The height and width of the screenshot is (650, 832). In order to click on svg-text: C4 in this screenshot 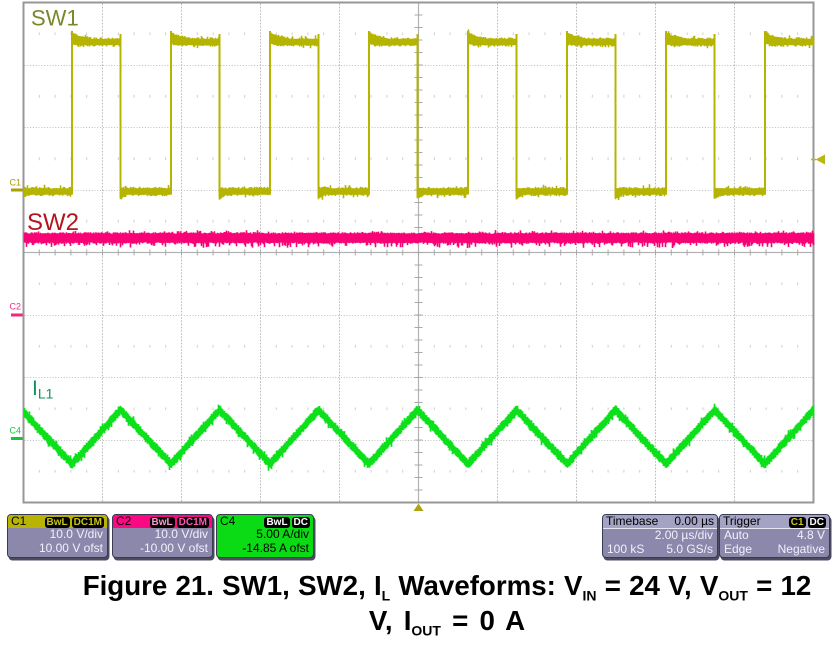, I will do `click(16, 431)`.